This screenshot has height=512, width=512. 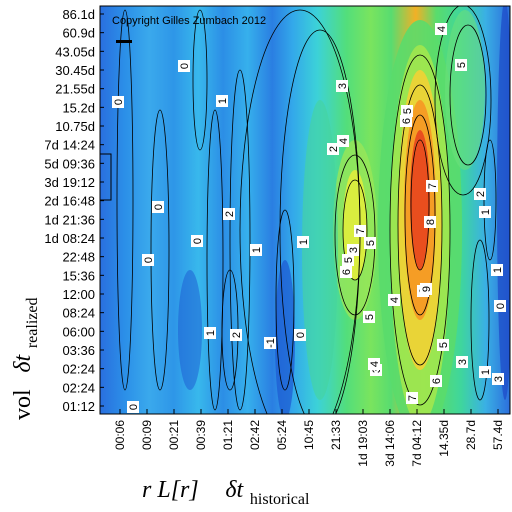 What do you see at coordinates (417, 443) in the screenshot?
I see `x-tick-label: 7d 04:12` at bounding box center [417, 443].